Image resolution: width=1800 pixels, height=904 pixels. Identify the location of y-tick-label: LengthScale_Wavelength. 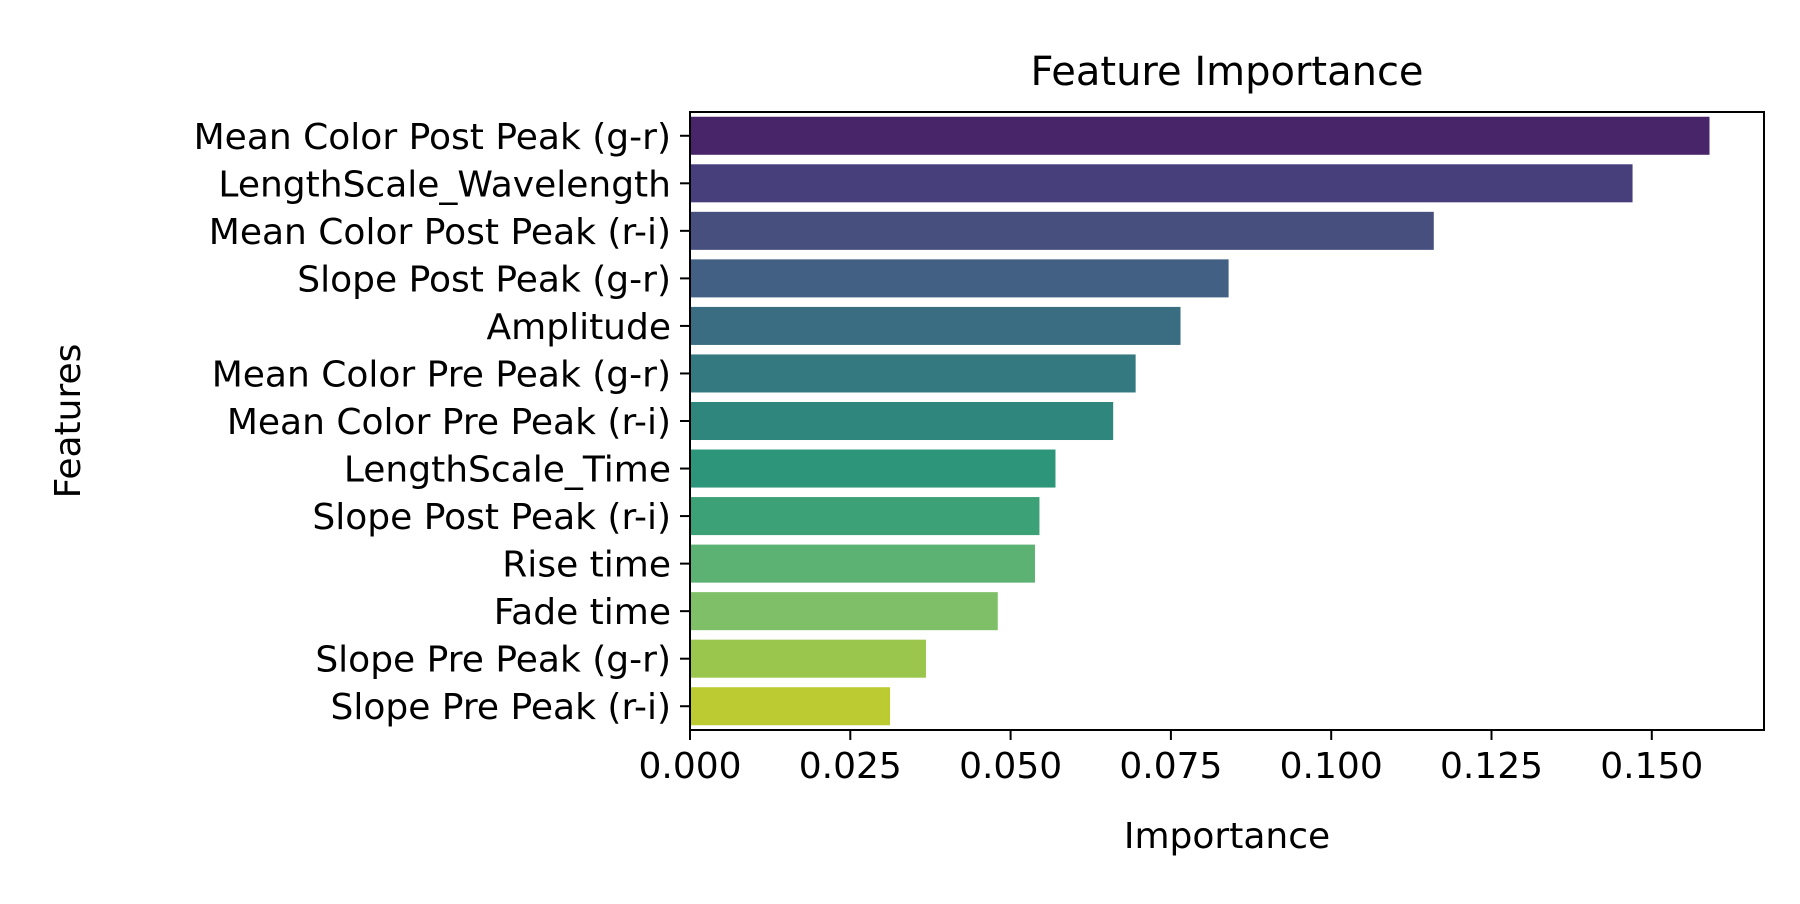
(444, 184).